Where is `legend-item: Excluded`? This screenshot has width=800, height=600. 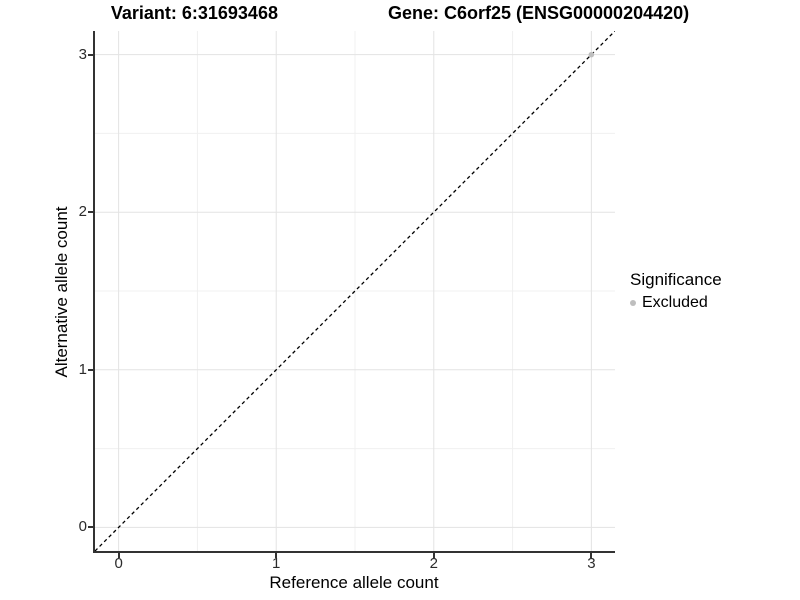 legend-item: Excluded is located at coordinates (676, 302).